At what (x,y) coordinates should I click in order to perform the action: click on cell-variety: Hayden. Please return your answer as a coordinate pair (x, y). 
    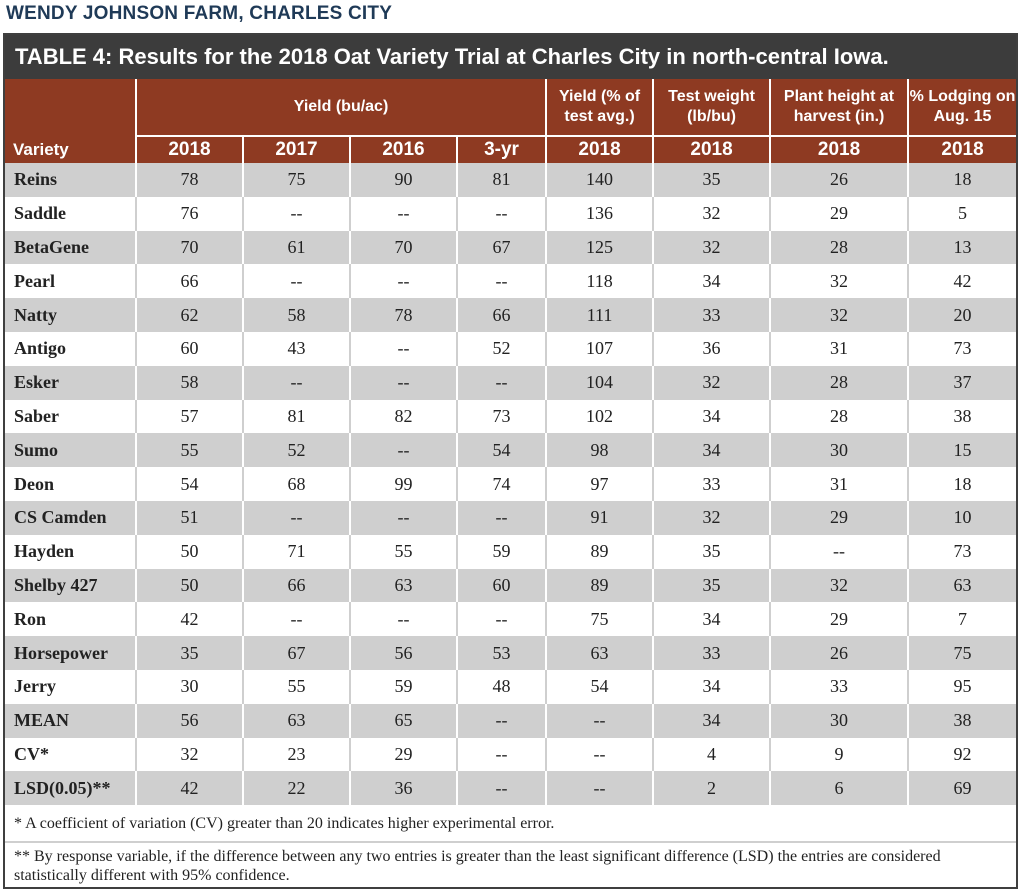
    Looking at the image, I should click on (71, 551).